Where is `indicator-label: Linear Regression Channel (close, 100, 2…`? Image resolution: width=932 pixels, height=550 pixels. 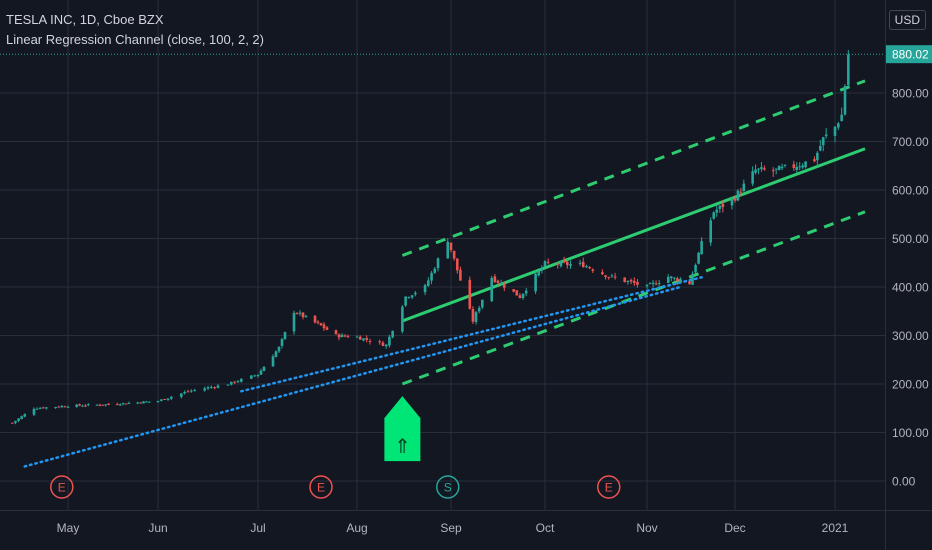 indicator-label: Linear Regression Channel (close, 100, 2… is located at coordinates (135, 39).